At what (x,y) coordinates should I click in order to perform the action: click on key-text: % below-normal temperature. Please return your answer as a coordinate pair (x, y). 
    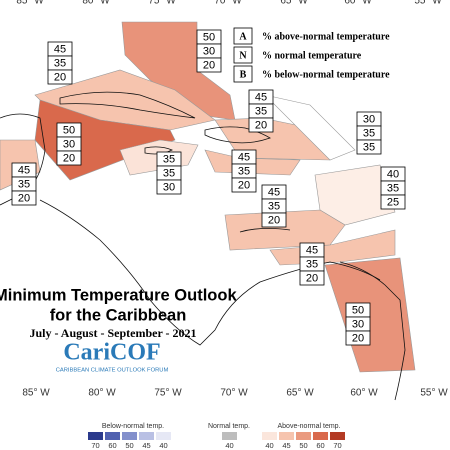
    Looking at the image, I should click on (326, 74).